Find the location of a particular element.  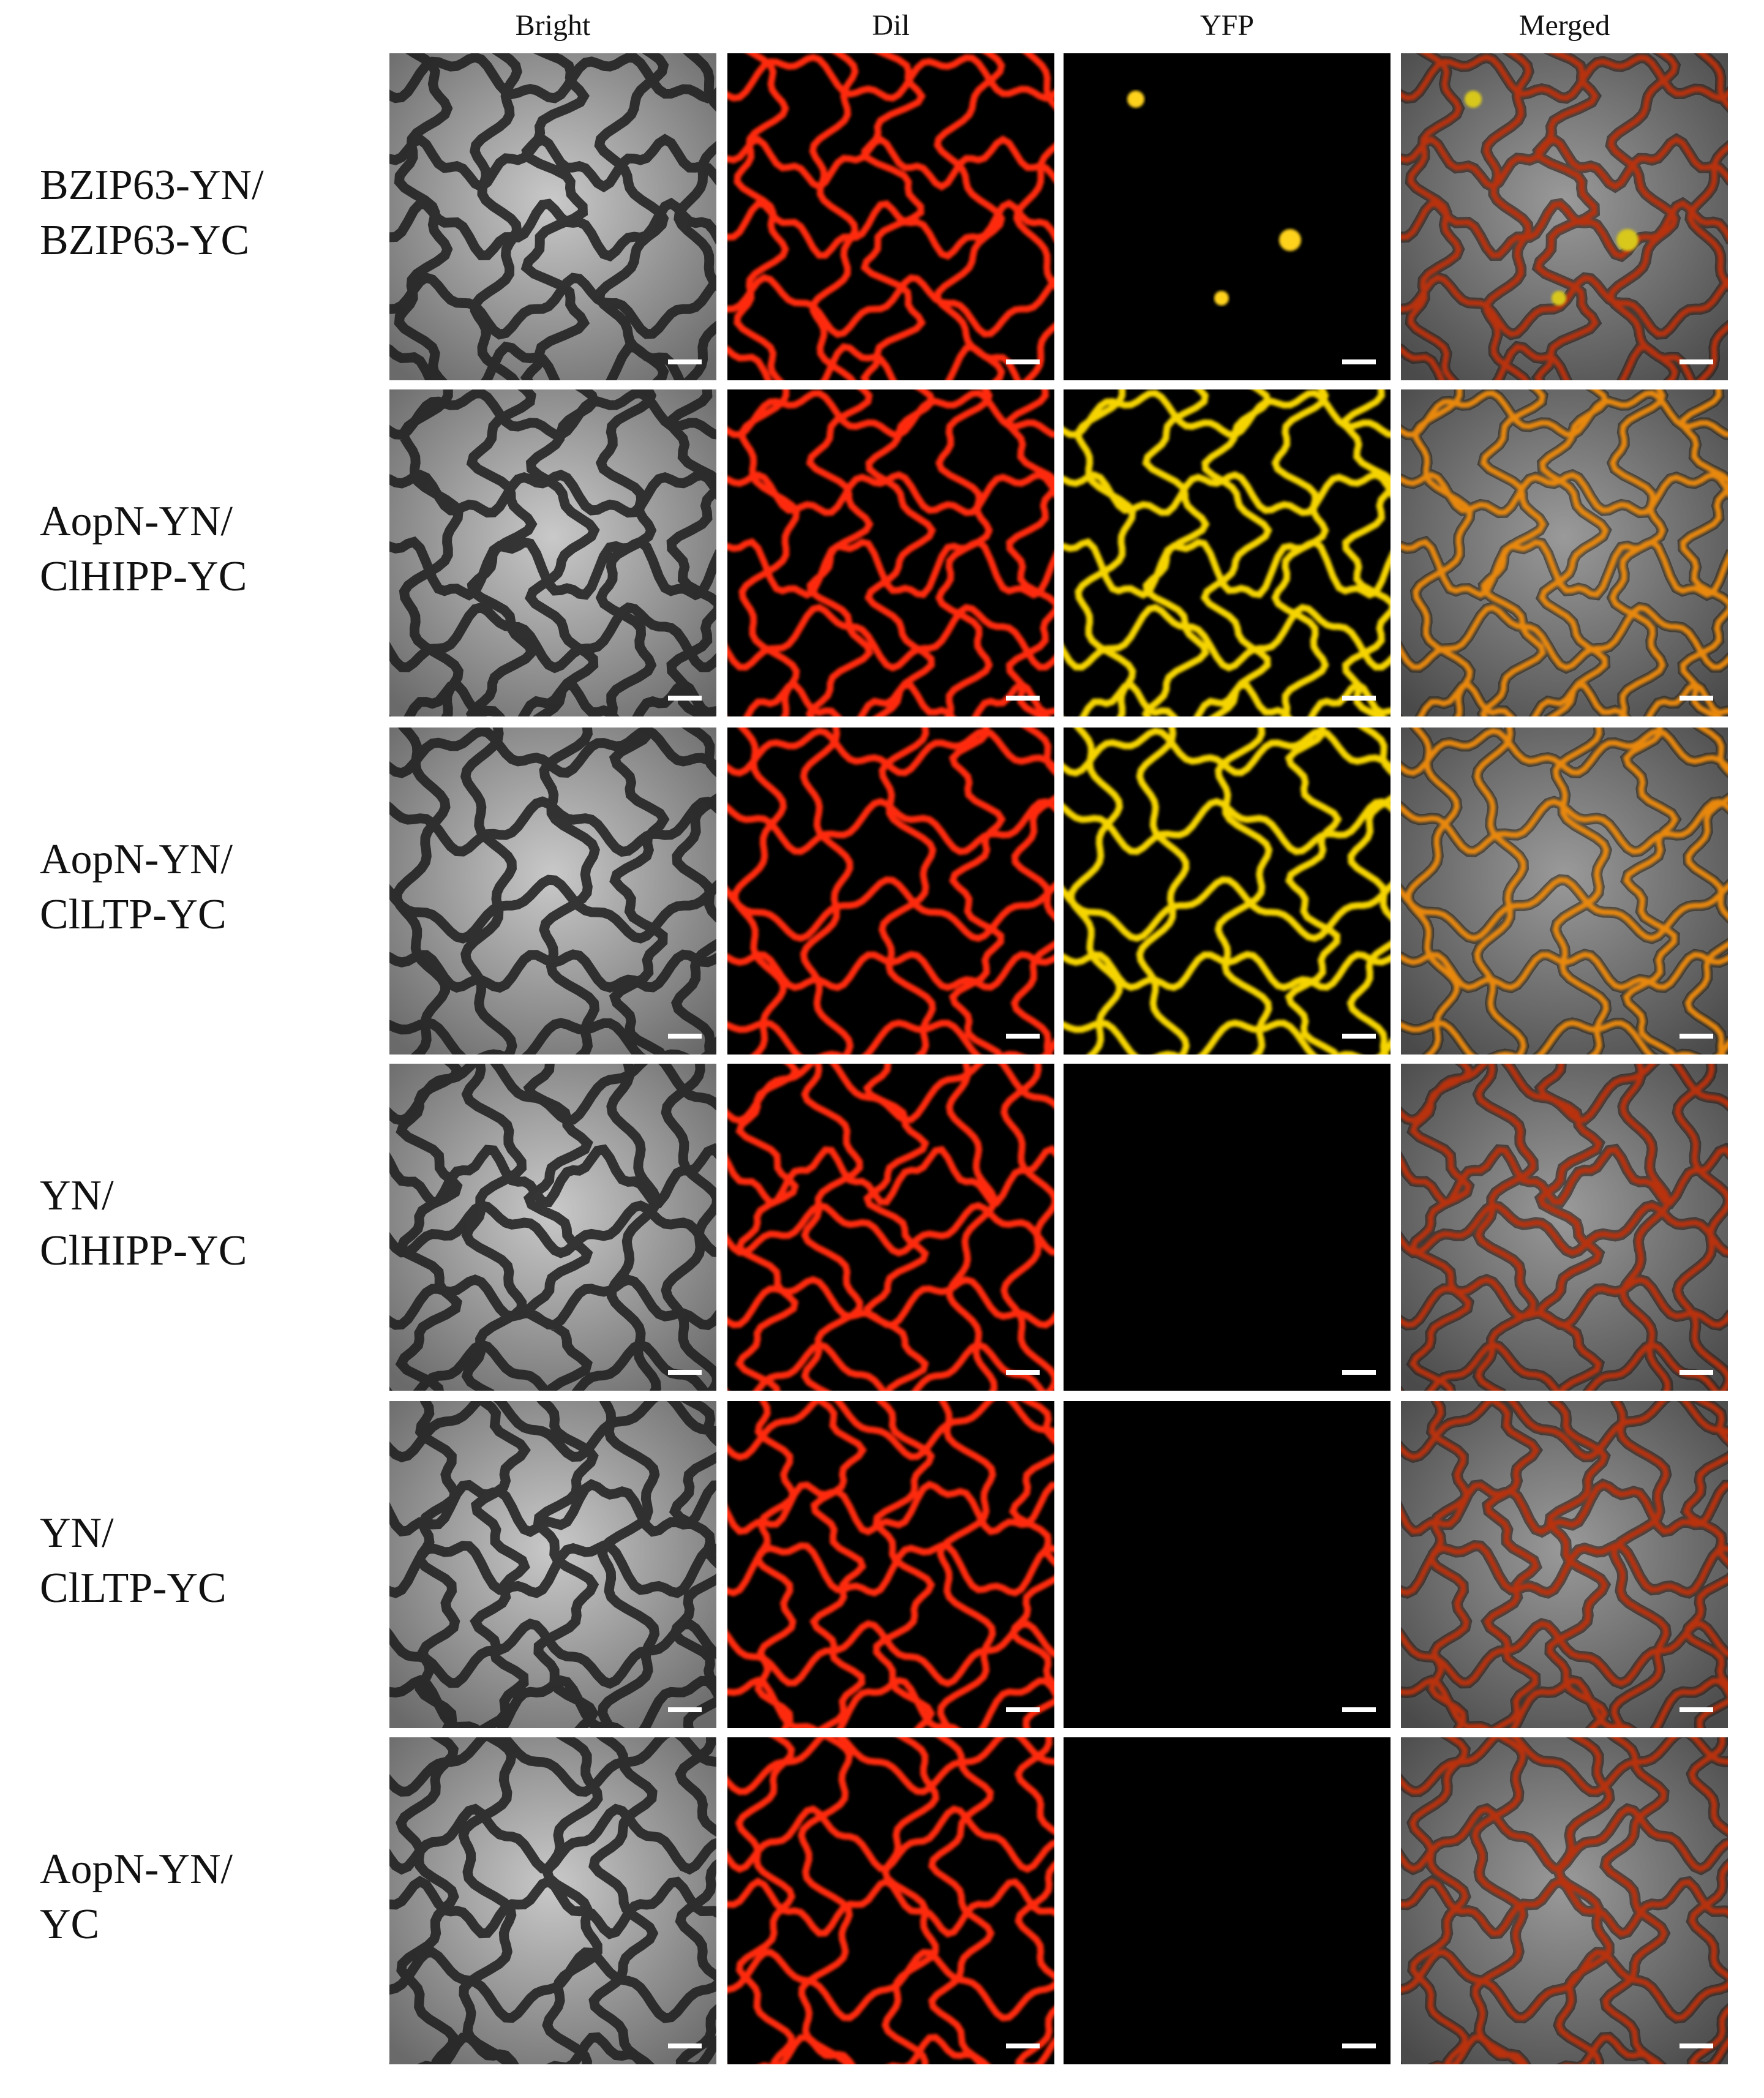

row-label: YC is located at coordinates (69, 1925).